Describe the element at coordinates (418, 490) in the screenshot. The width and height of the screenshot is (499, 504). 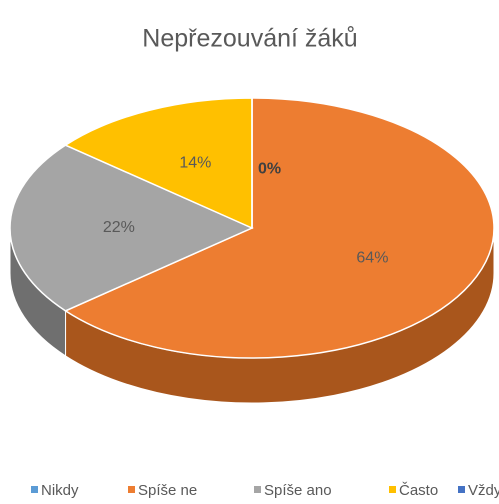
I see `legend-label: Často` at that location.